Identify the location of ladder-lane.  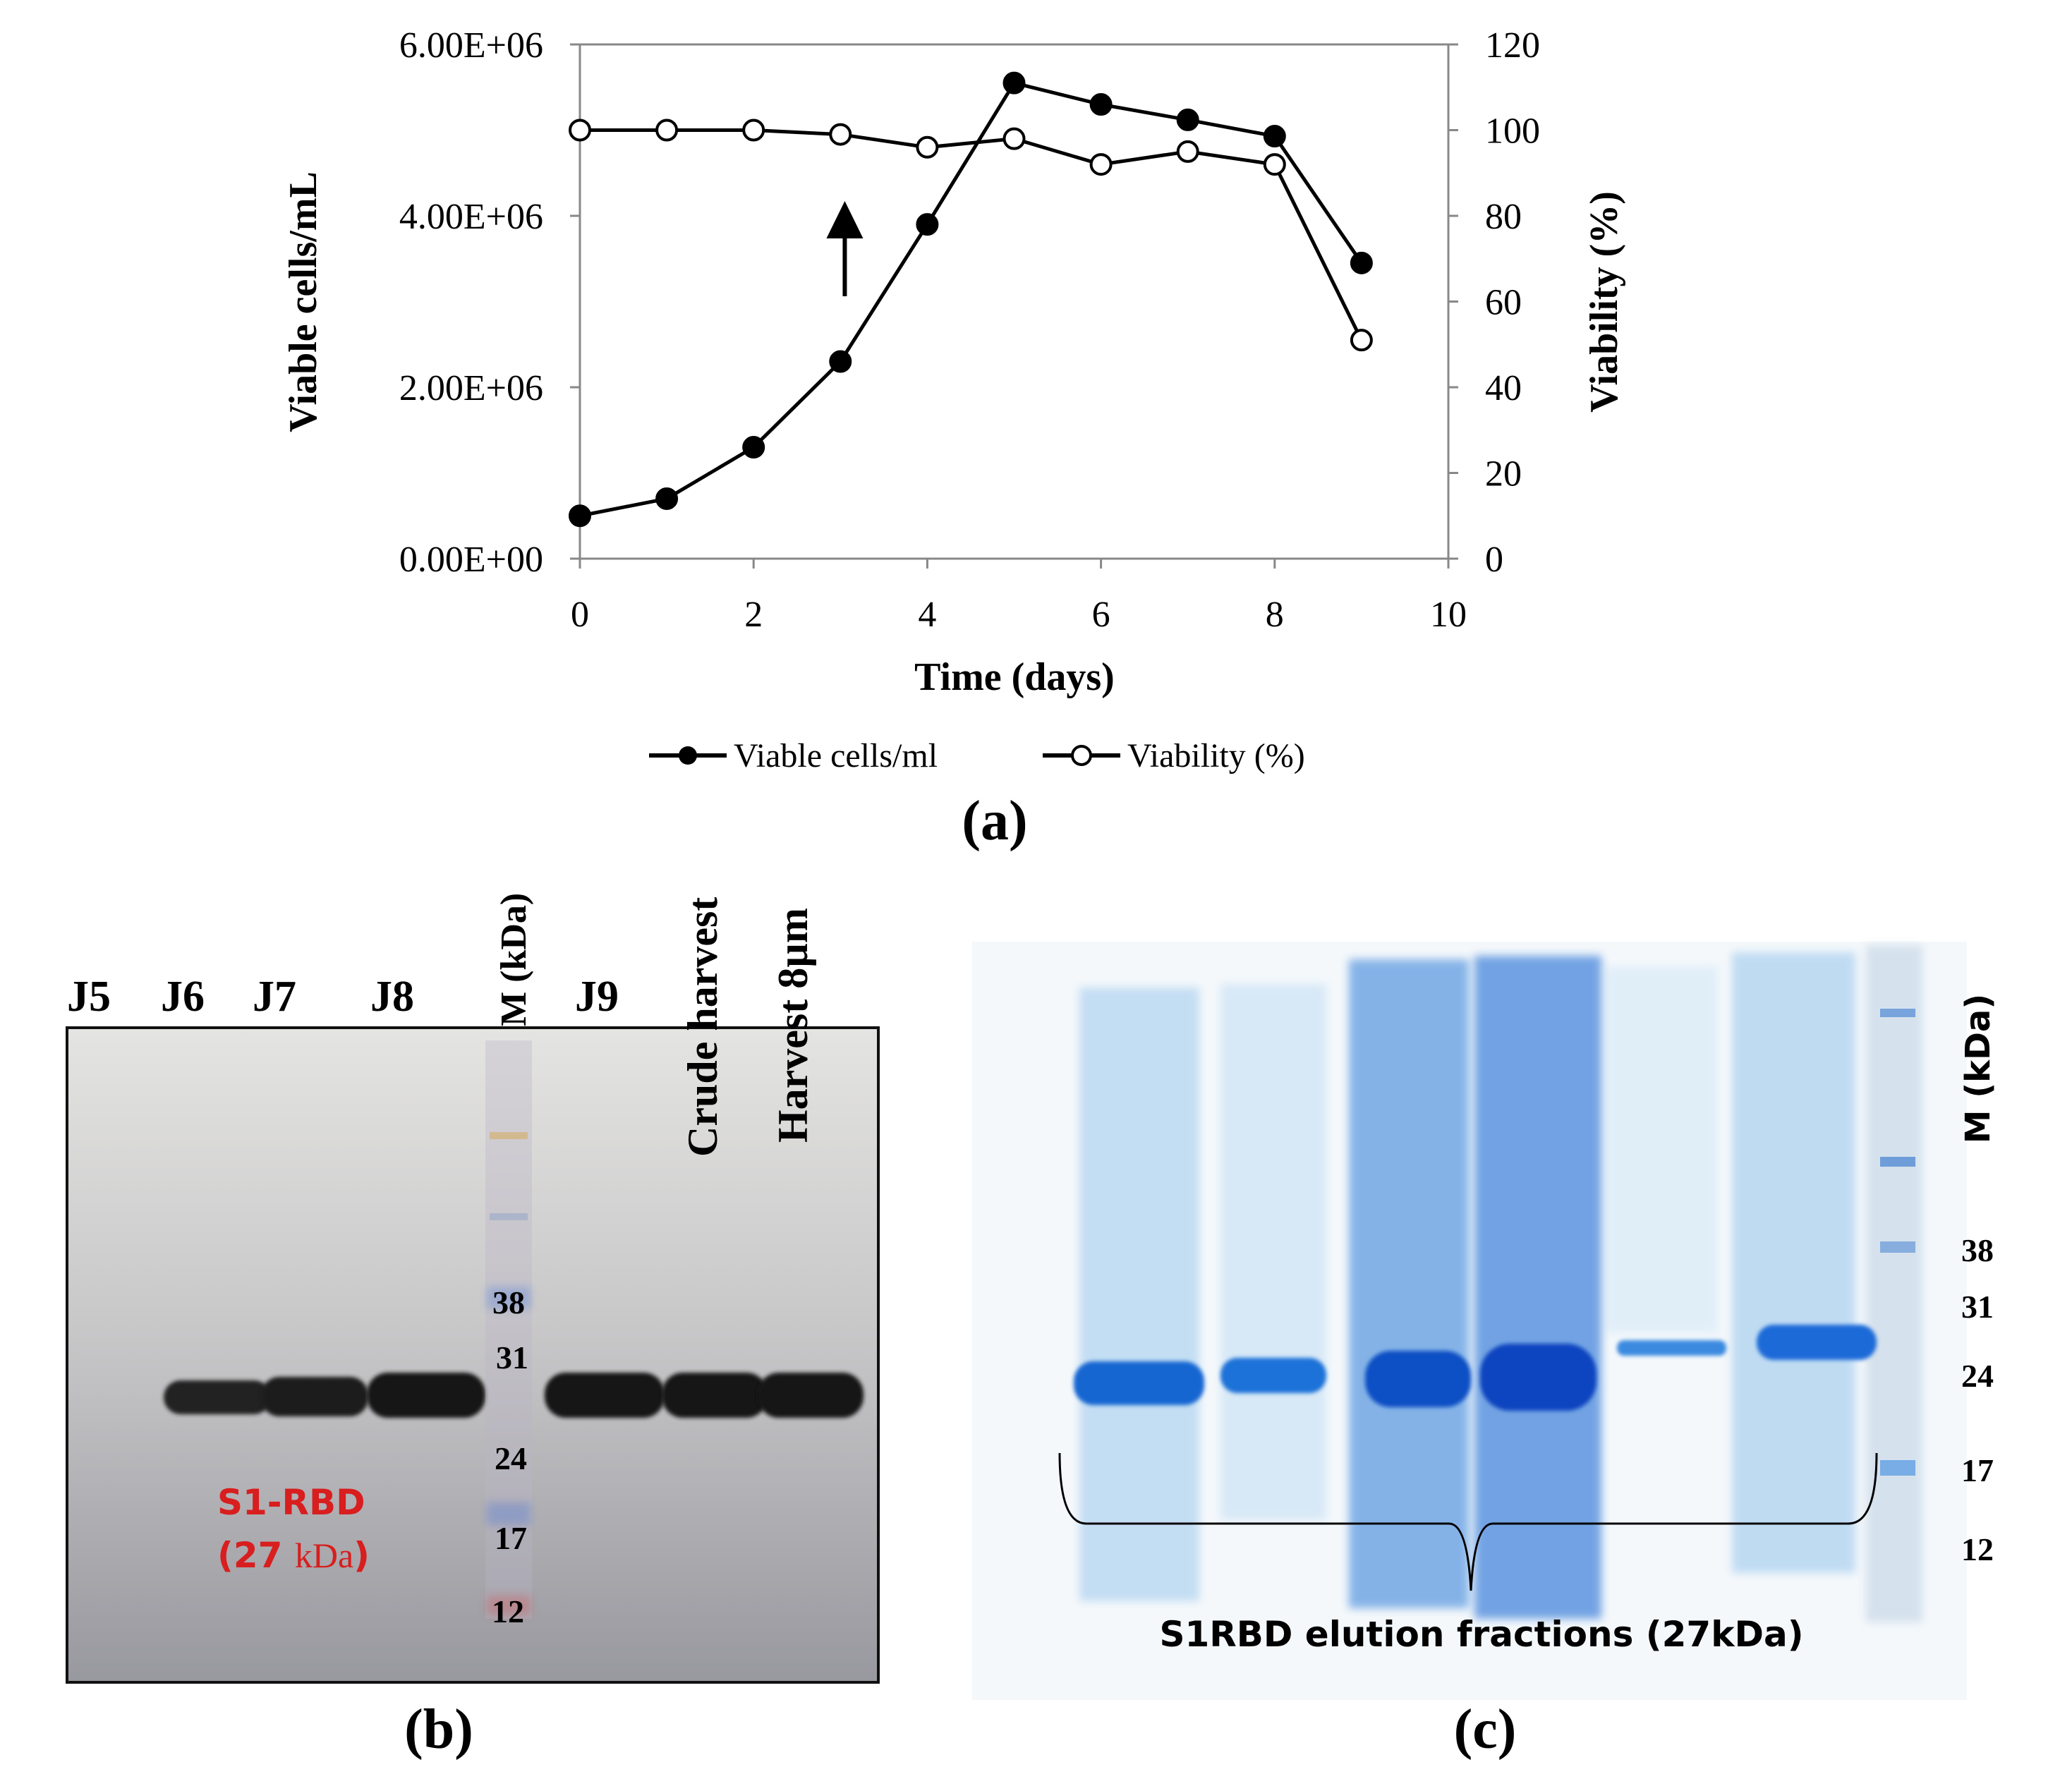
(508, 1329).